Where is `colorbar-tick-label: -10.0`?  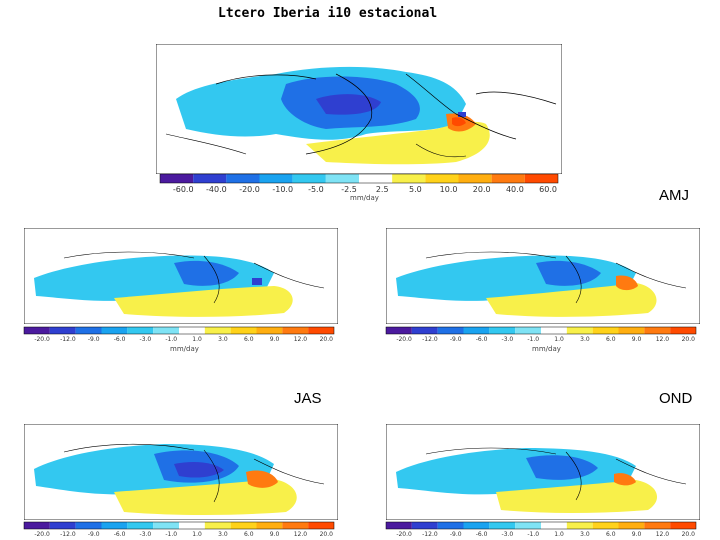 colorbar-tick-label: -10.0 is located at coordinates (282, 189).